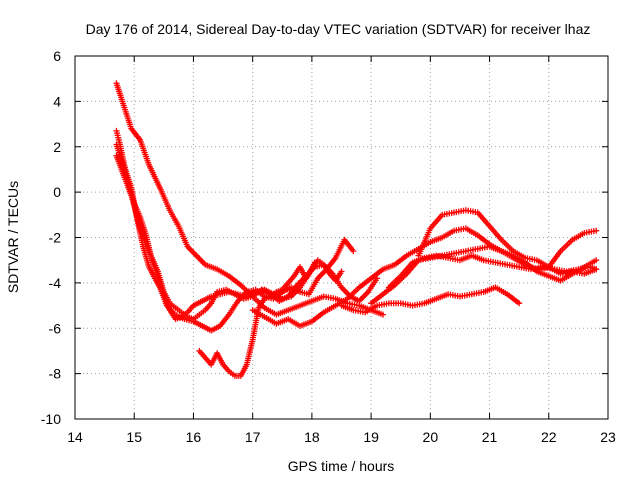  Describe the element at coordinates (51, 419) in the screenshot. I see `y-tick-label: -10` at that location.